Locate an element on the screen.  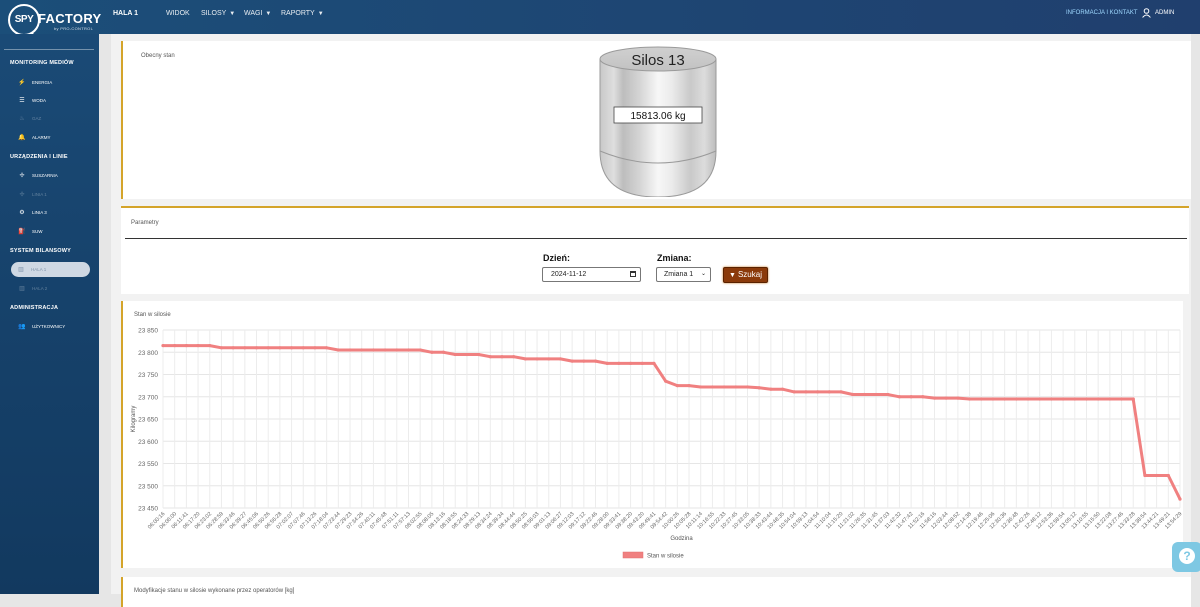
date-input-value: 2024-11-12 is located at coordinates (569, 274).